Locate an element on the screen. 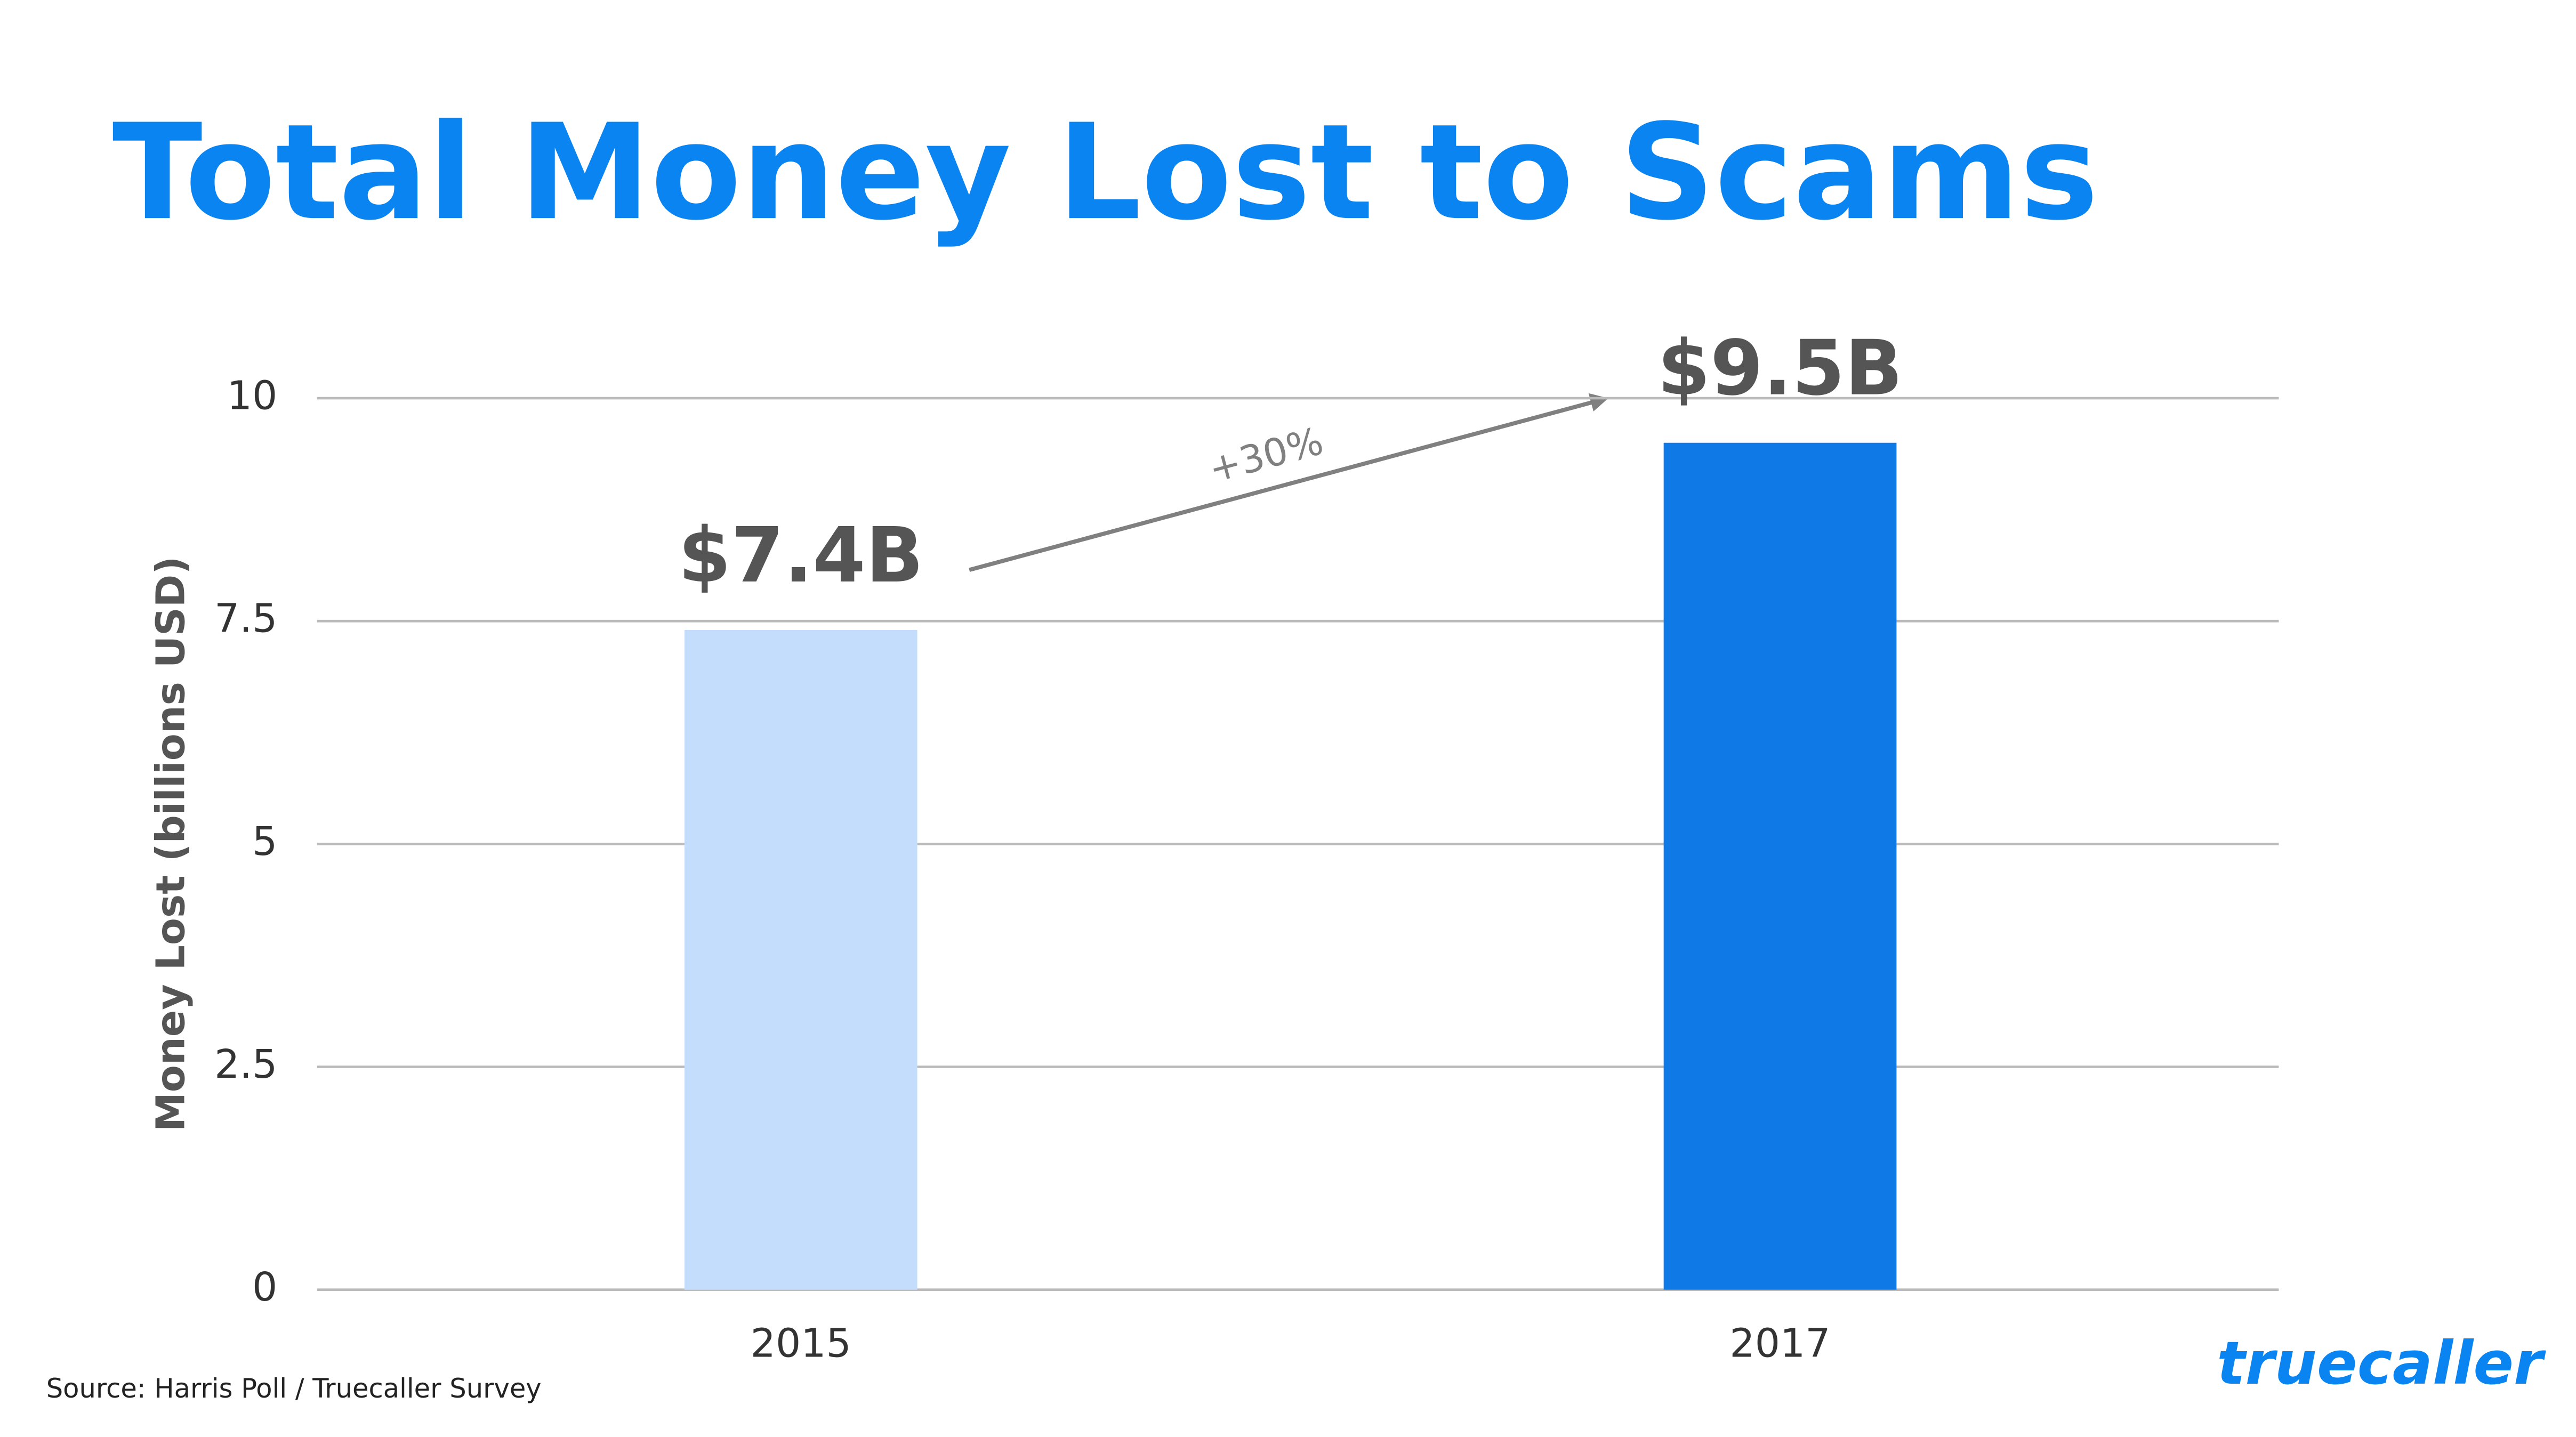  growth-arrow is located at coordinates (1282, 485).